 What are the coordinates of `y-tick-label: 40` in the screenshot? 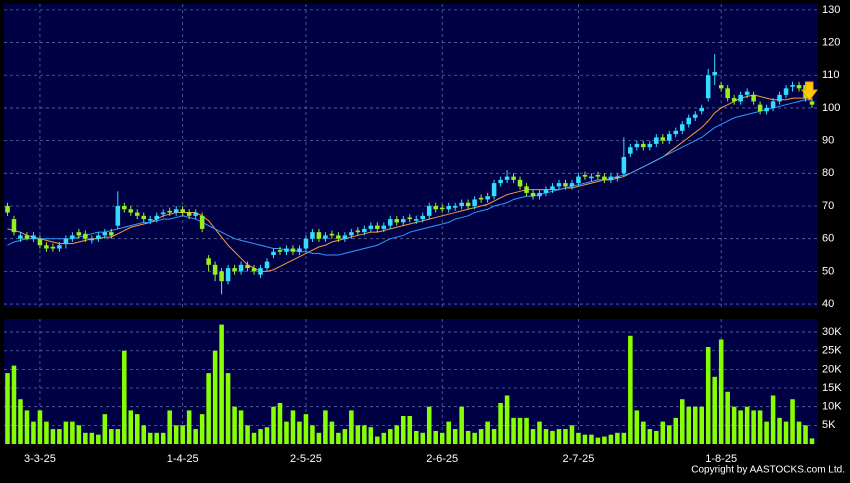 It's located at (828, 304).